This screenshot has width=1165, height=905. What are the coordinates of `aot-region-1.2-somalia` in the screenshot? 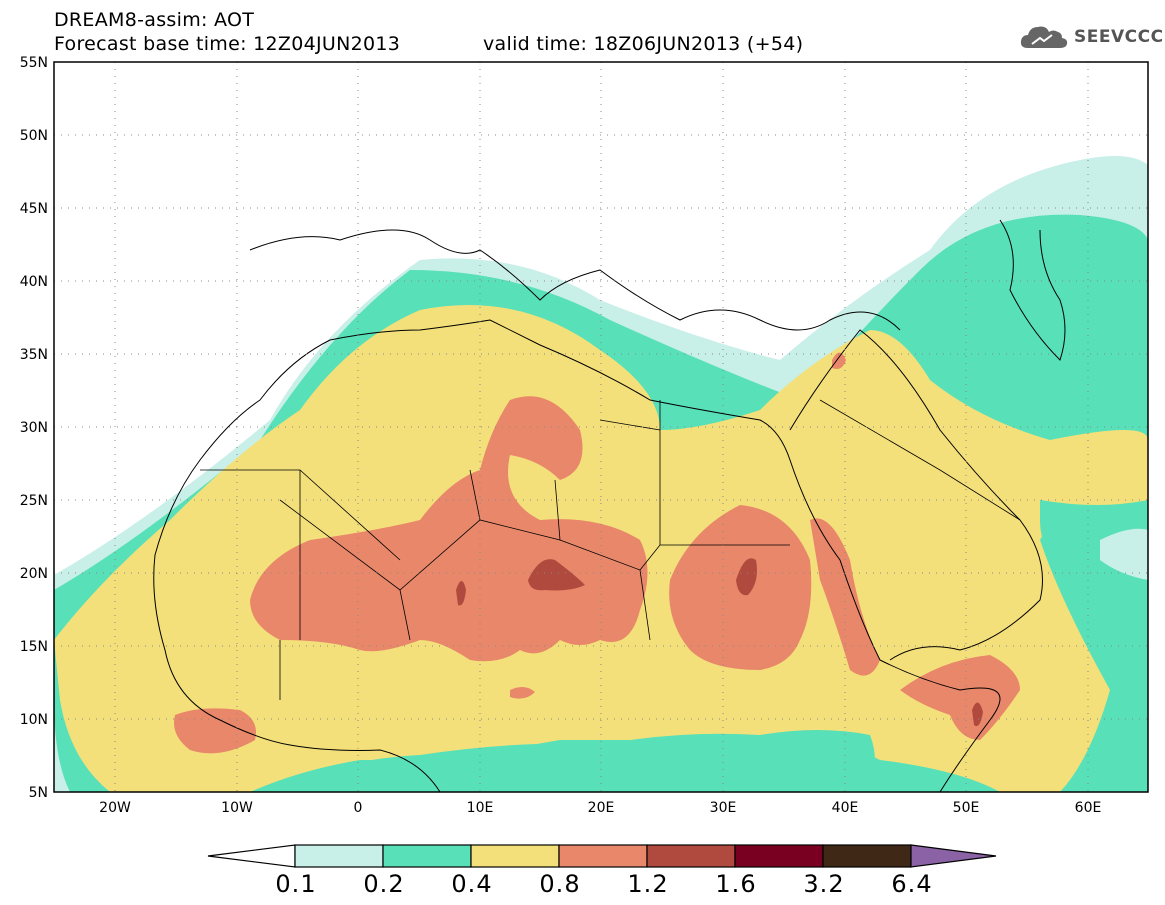 It's located at (977, 714).